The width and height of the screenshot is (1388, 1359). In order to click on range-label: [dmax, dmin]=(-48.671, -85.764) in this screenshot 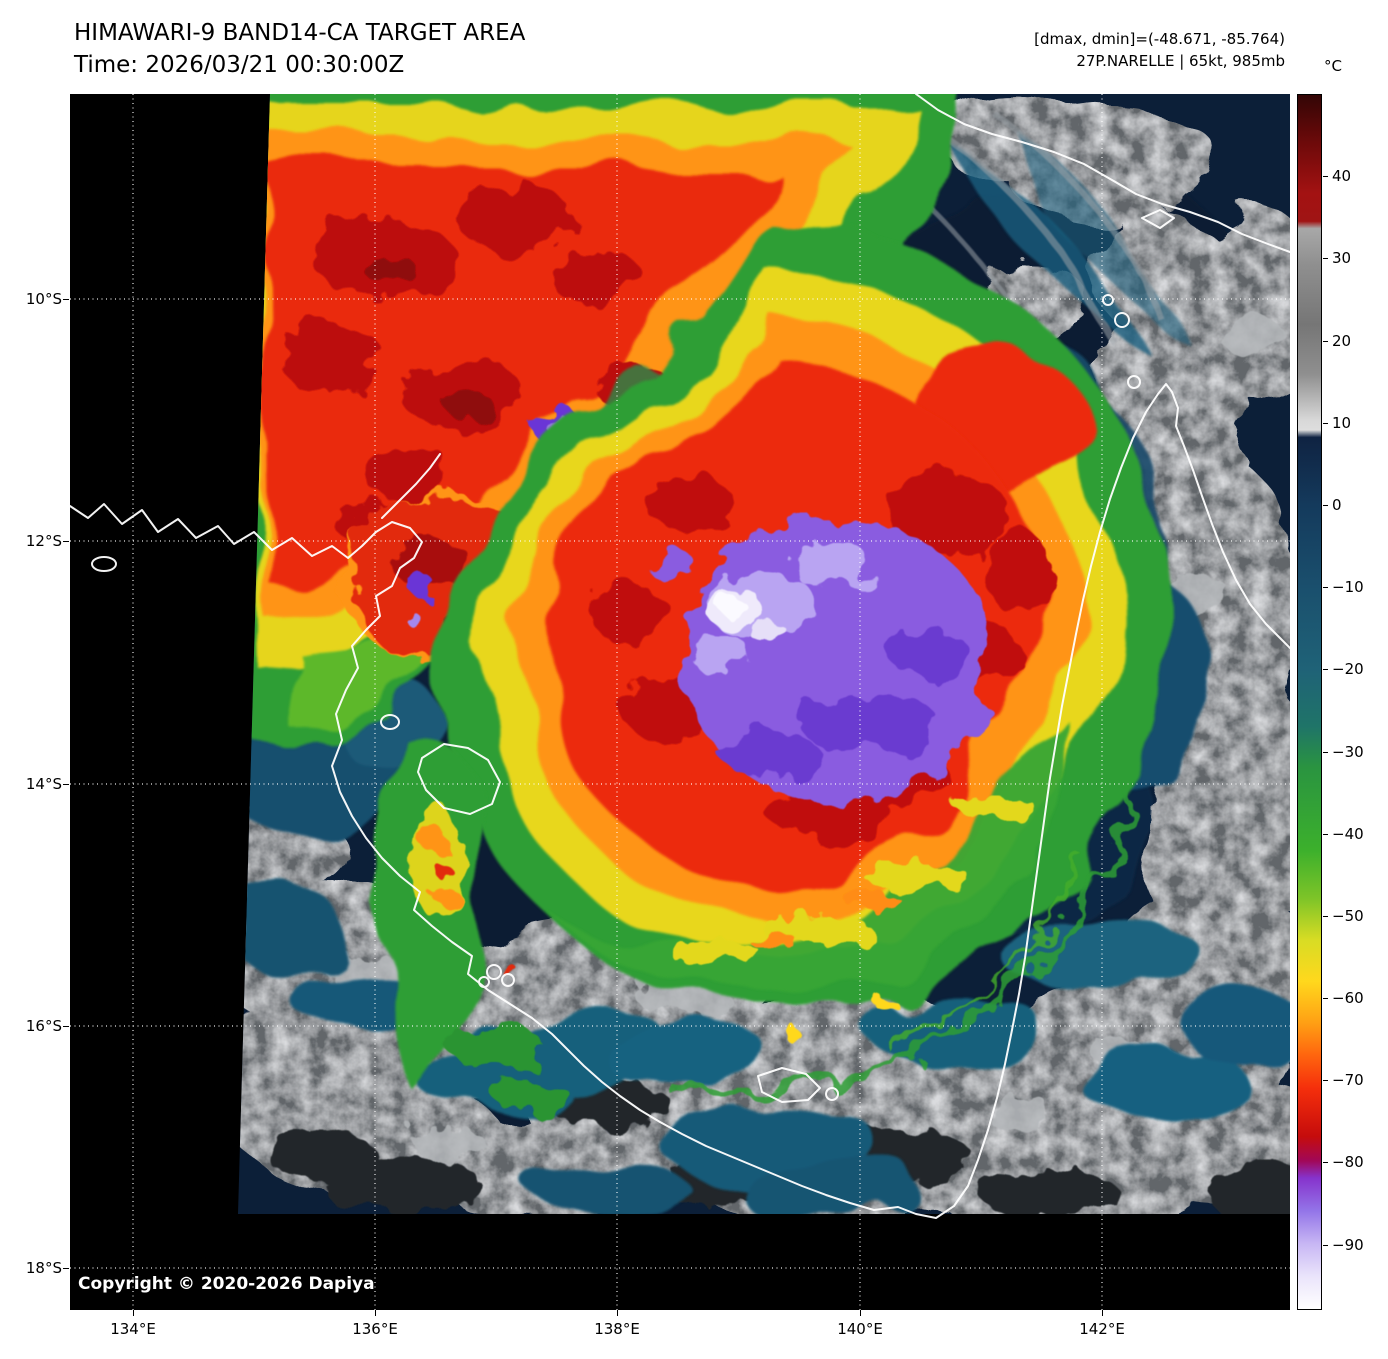, I will do `click(1159, 39)`.